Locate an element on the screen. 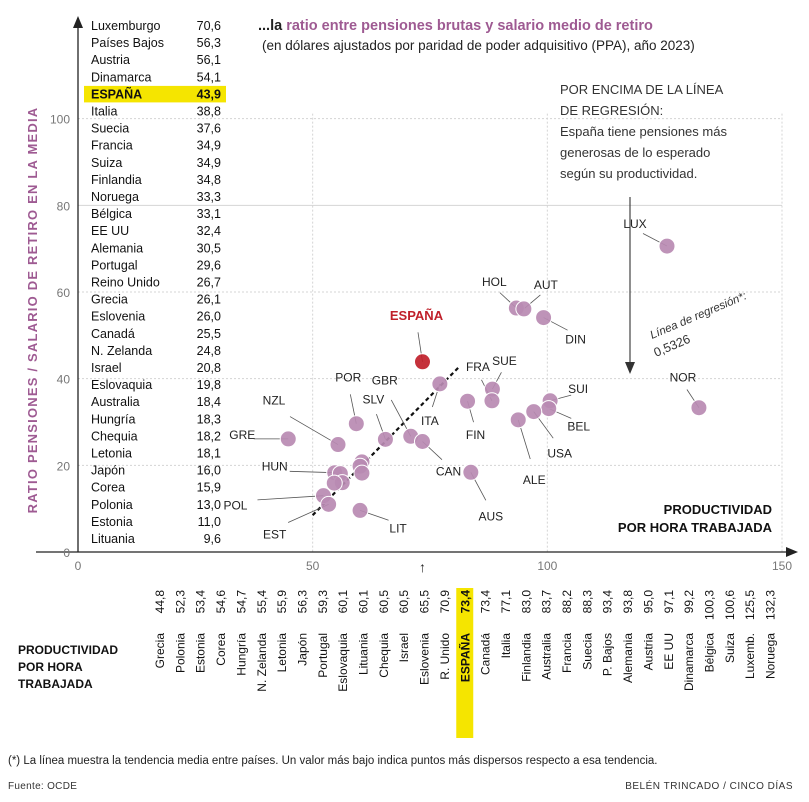  productivity-table-value: 73,4 is located at coordinates (486, 602).